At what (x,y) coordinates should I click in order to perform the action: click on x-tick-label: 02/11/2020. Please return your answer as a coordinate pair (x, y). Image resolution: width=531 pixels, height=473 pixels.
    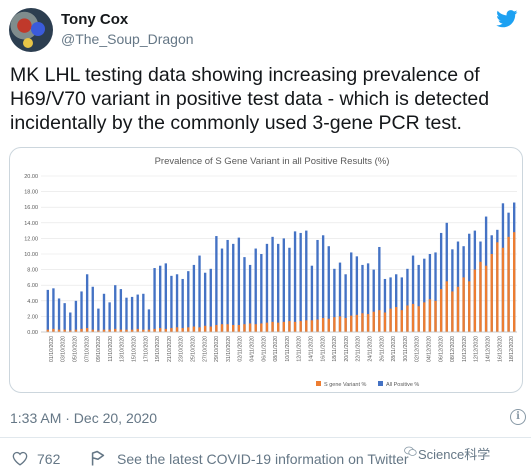
    Looking at the image, I should click on (241, 349).